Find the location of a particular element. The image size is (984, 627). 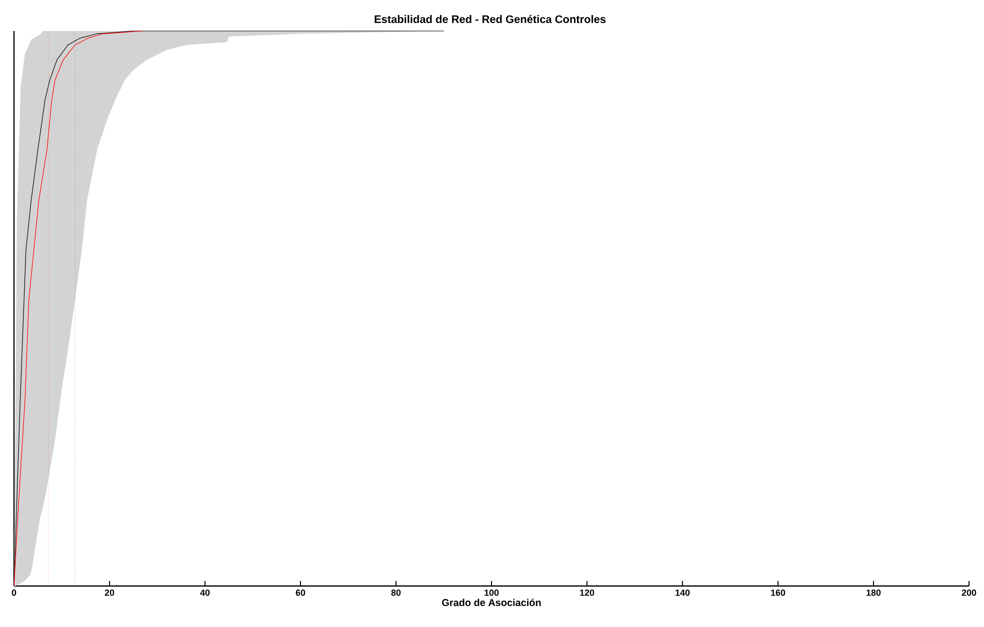

x-tick-label: 40 is located at coordinates (205, 593).